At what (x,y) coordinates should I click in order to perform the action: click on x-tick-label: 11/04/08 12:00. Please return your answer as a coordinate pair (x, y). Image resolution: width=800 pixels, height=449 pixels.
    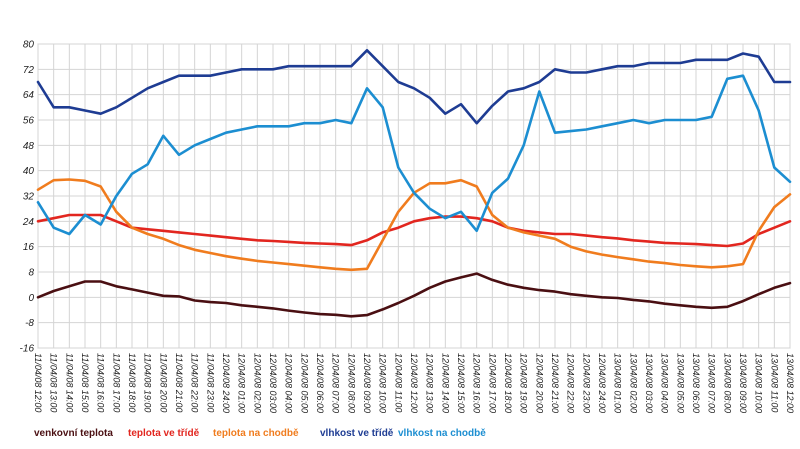
    Looking at the image, I should click on (38, 382).